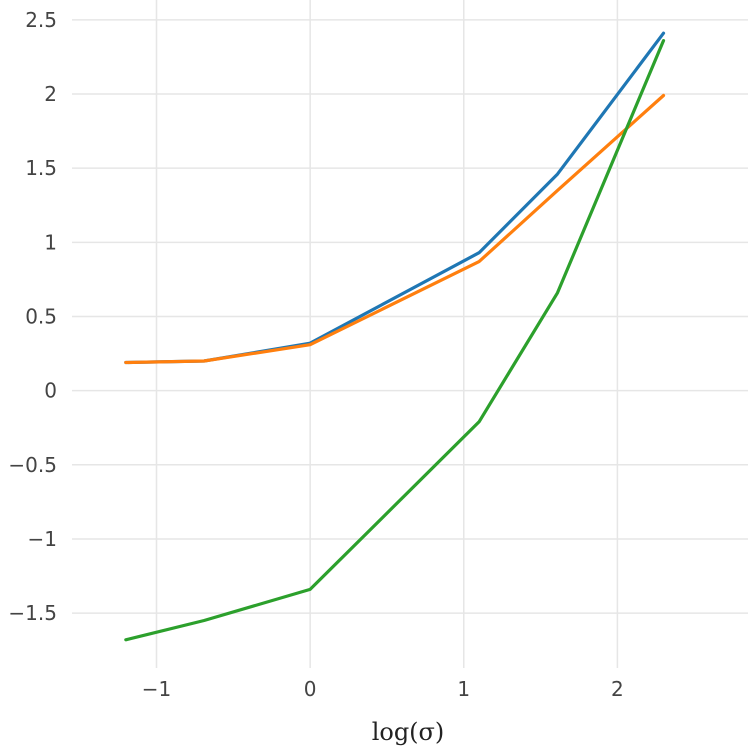  What do you see at coordinates (41, 316) in the screenshot?
I see `y-tick-label: 0.5` at bounding box center [41, 316].